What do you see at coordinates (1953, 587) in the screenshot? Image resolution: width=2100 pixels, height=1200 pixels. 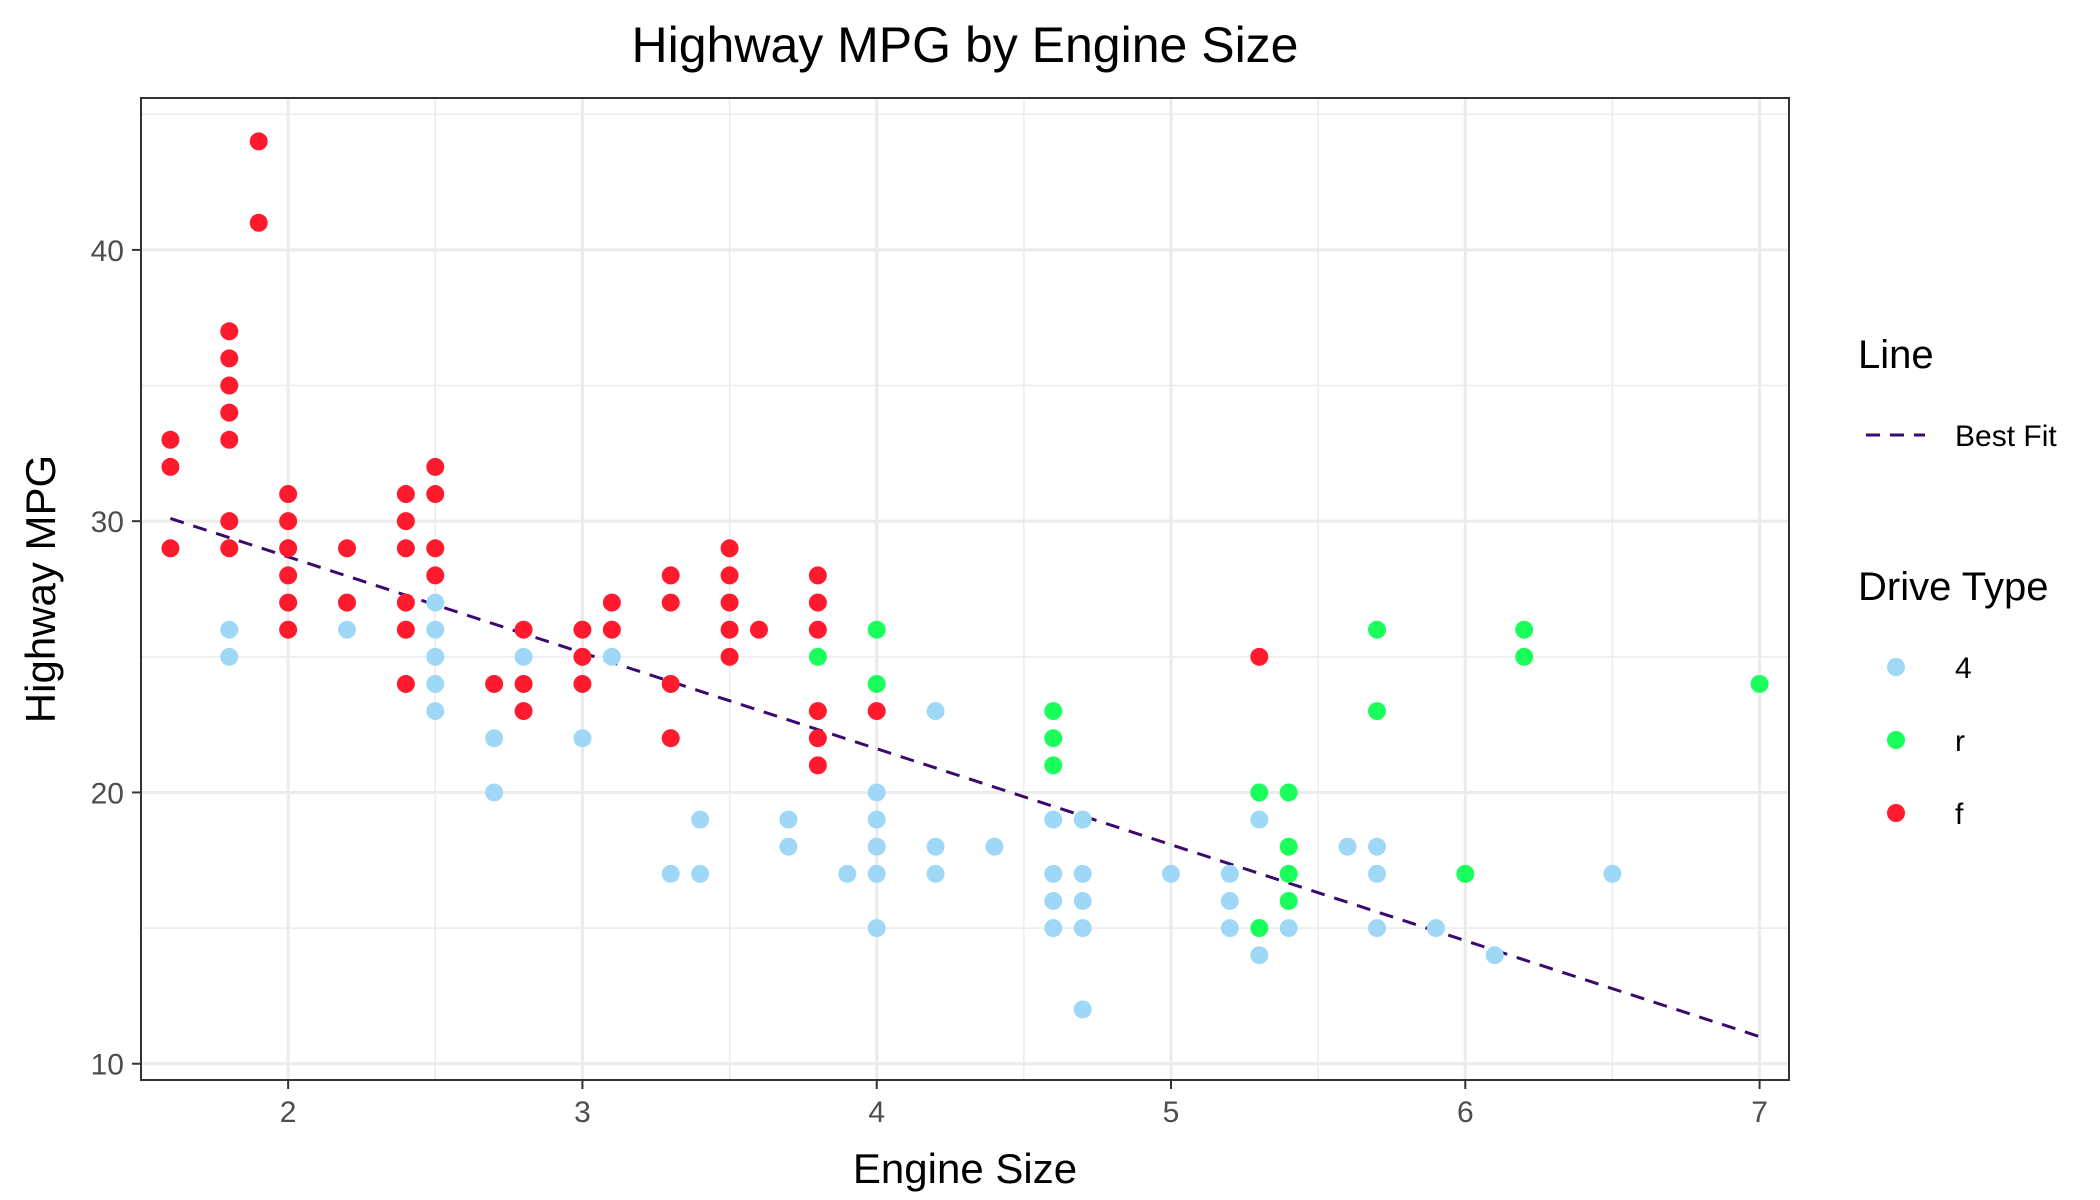 I see `legend-drive-type-title: Drive Type` at bounding box center [1953, 587].